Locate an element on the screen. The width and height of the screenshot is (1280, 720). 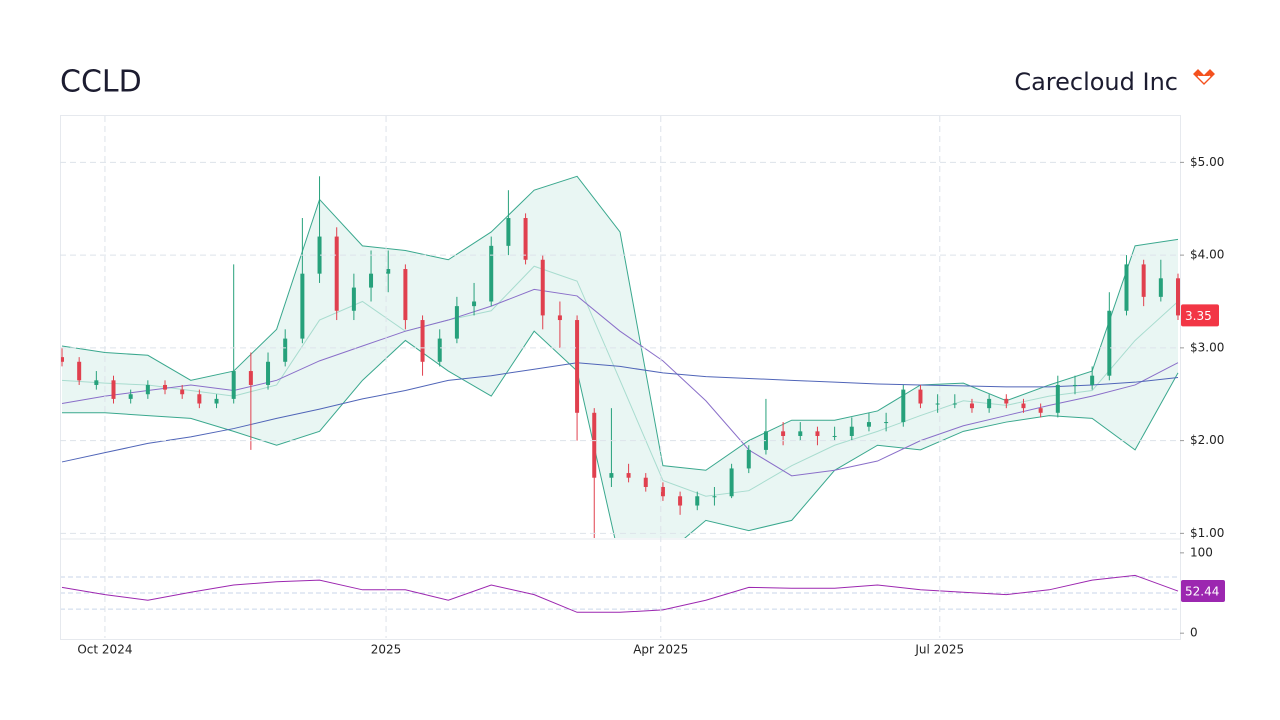
company-name: Carecloud Inc is located at coordinates (1096, 82).